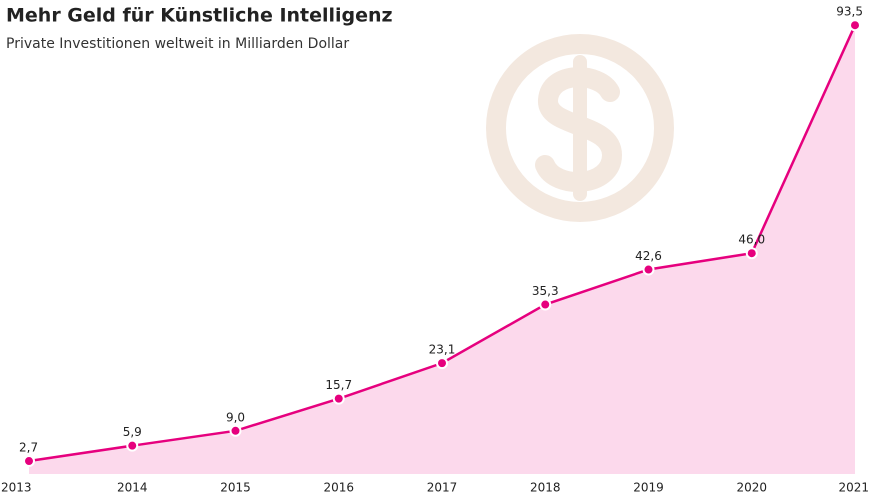 The image size is (874, 498). What do you see at coordinates (235, 417) in the screenshot?
I see `value-label: 9,0` at bounding box center [235, 417].